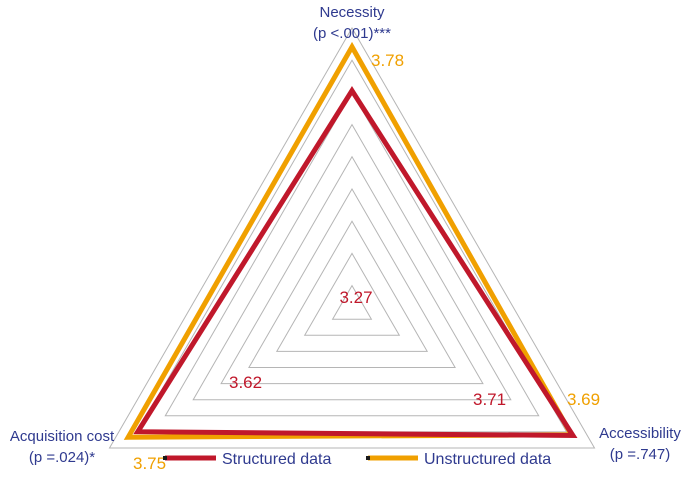 This screenshot has width=690, height=493. What do you see at coordinates (277, 459) in the screenshot?
I see `legend-label-structured: Structured data` at bounding box center [277, 459].